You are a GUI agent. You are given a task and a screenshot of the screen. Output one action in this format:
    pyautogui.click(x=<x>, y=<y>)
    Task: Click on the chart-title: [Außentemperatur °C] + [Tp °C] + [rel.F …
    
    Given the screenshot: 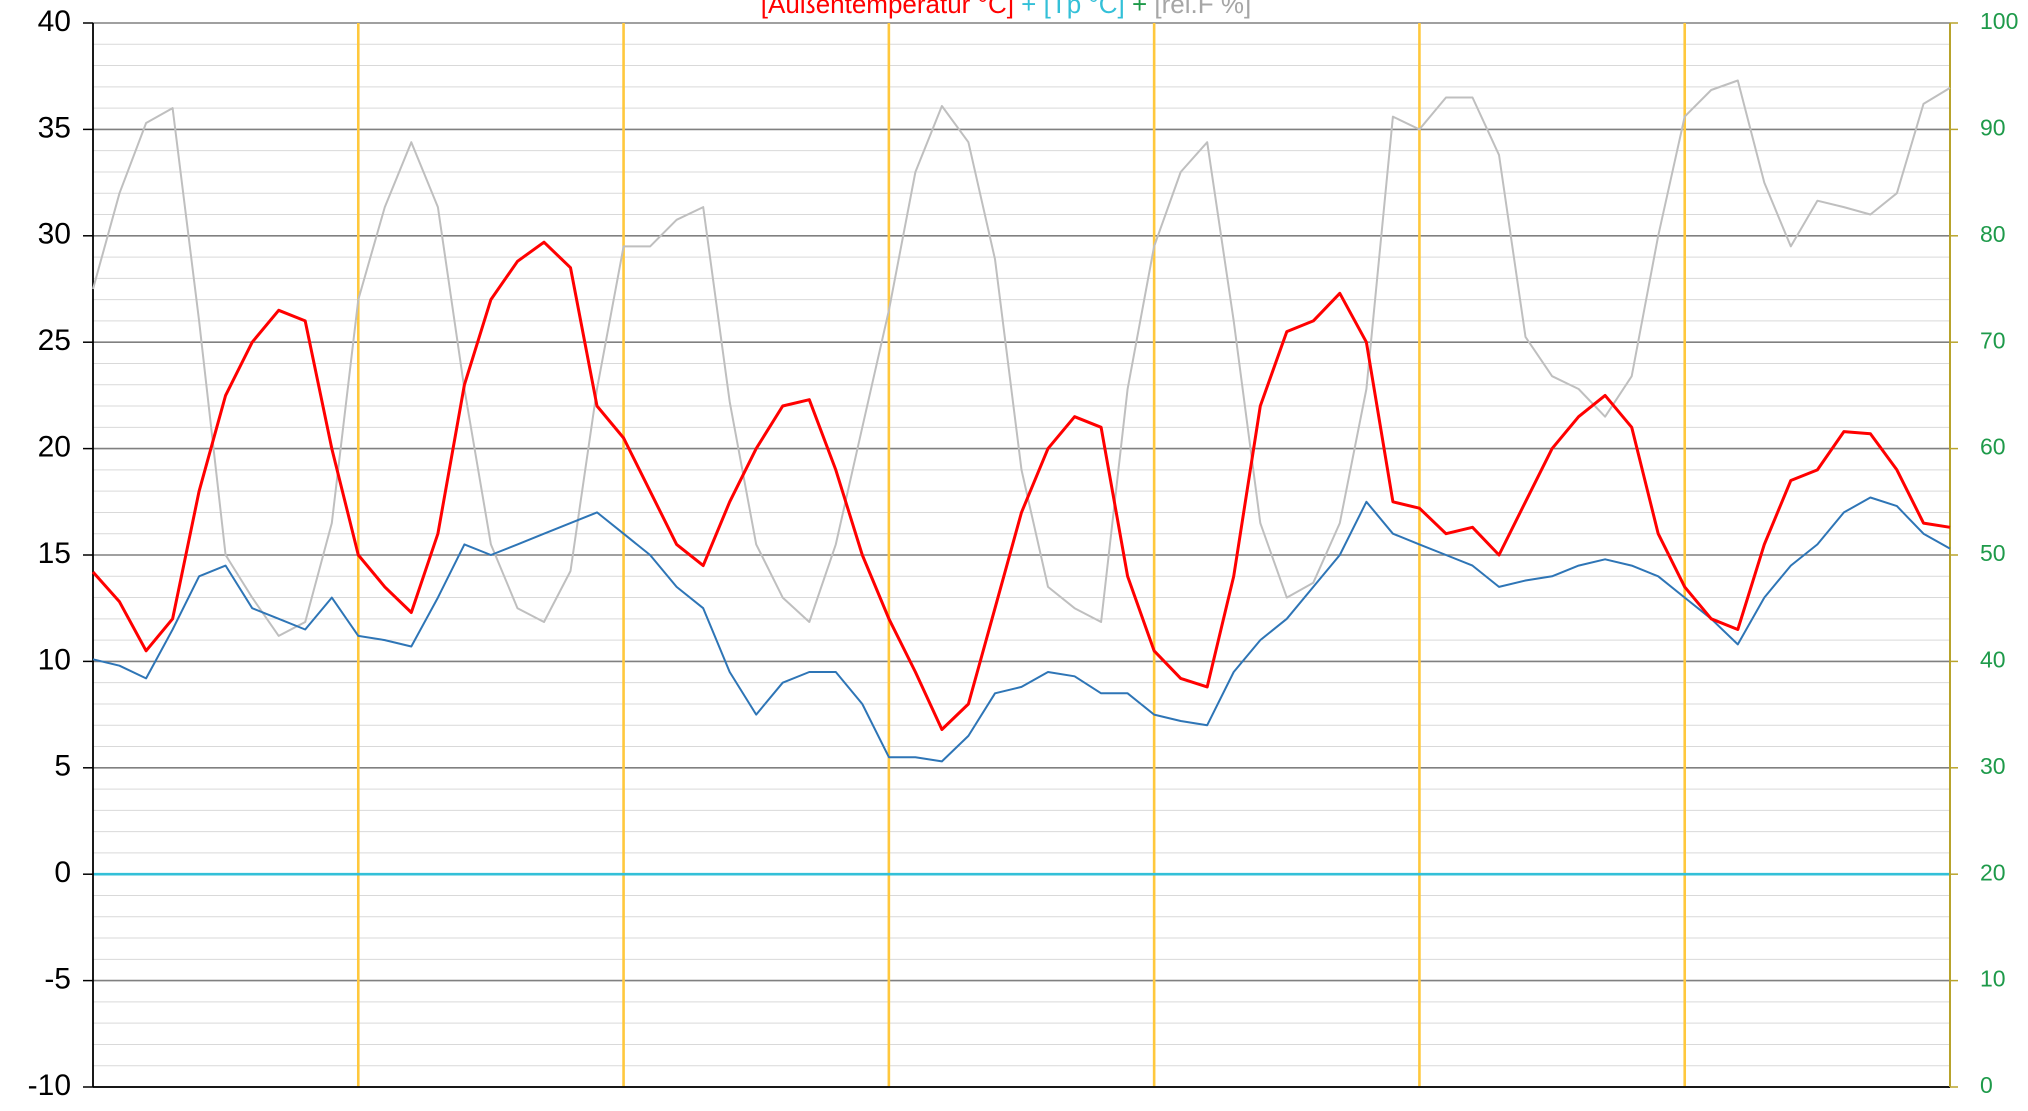 What is the action you would take?
    pyautogui.click(x=1006, y=9)
    